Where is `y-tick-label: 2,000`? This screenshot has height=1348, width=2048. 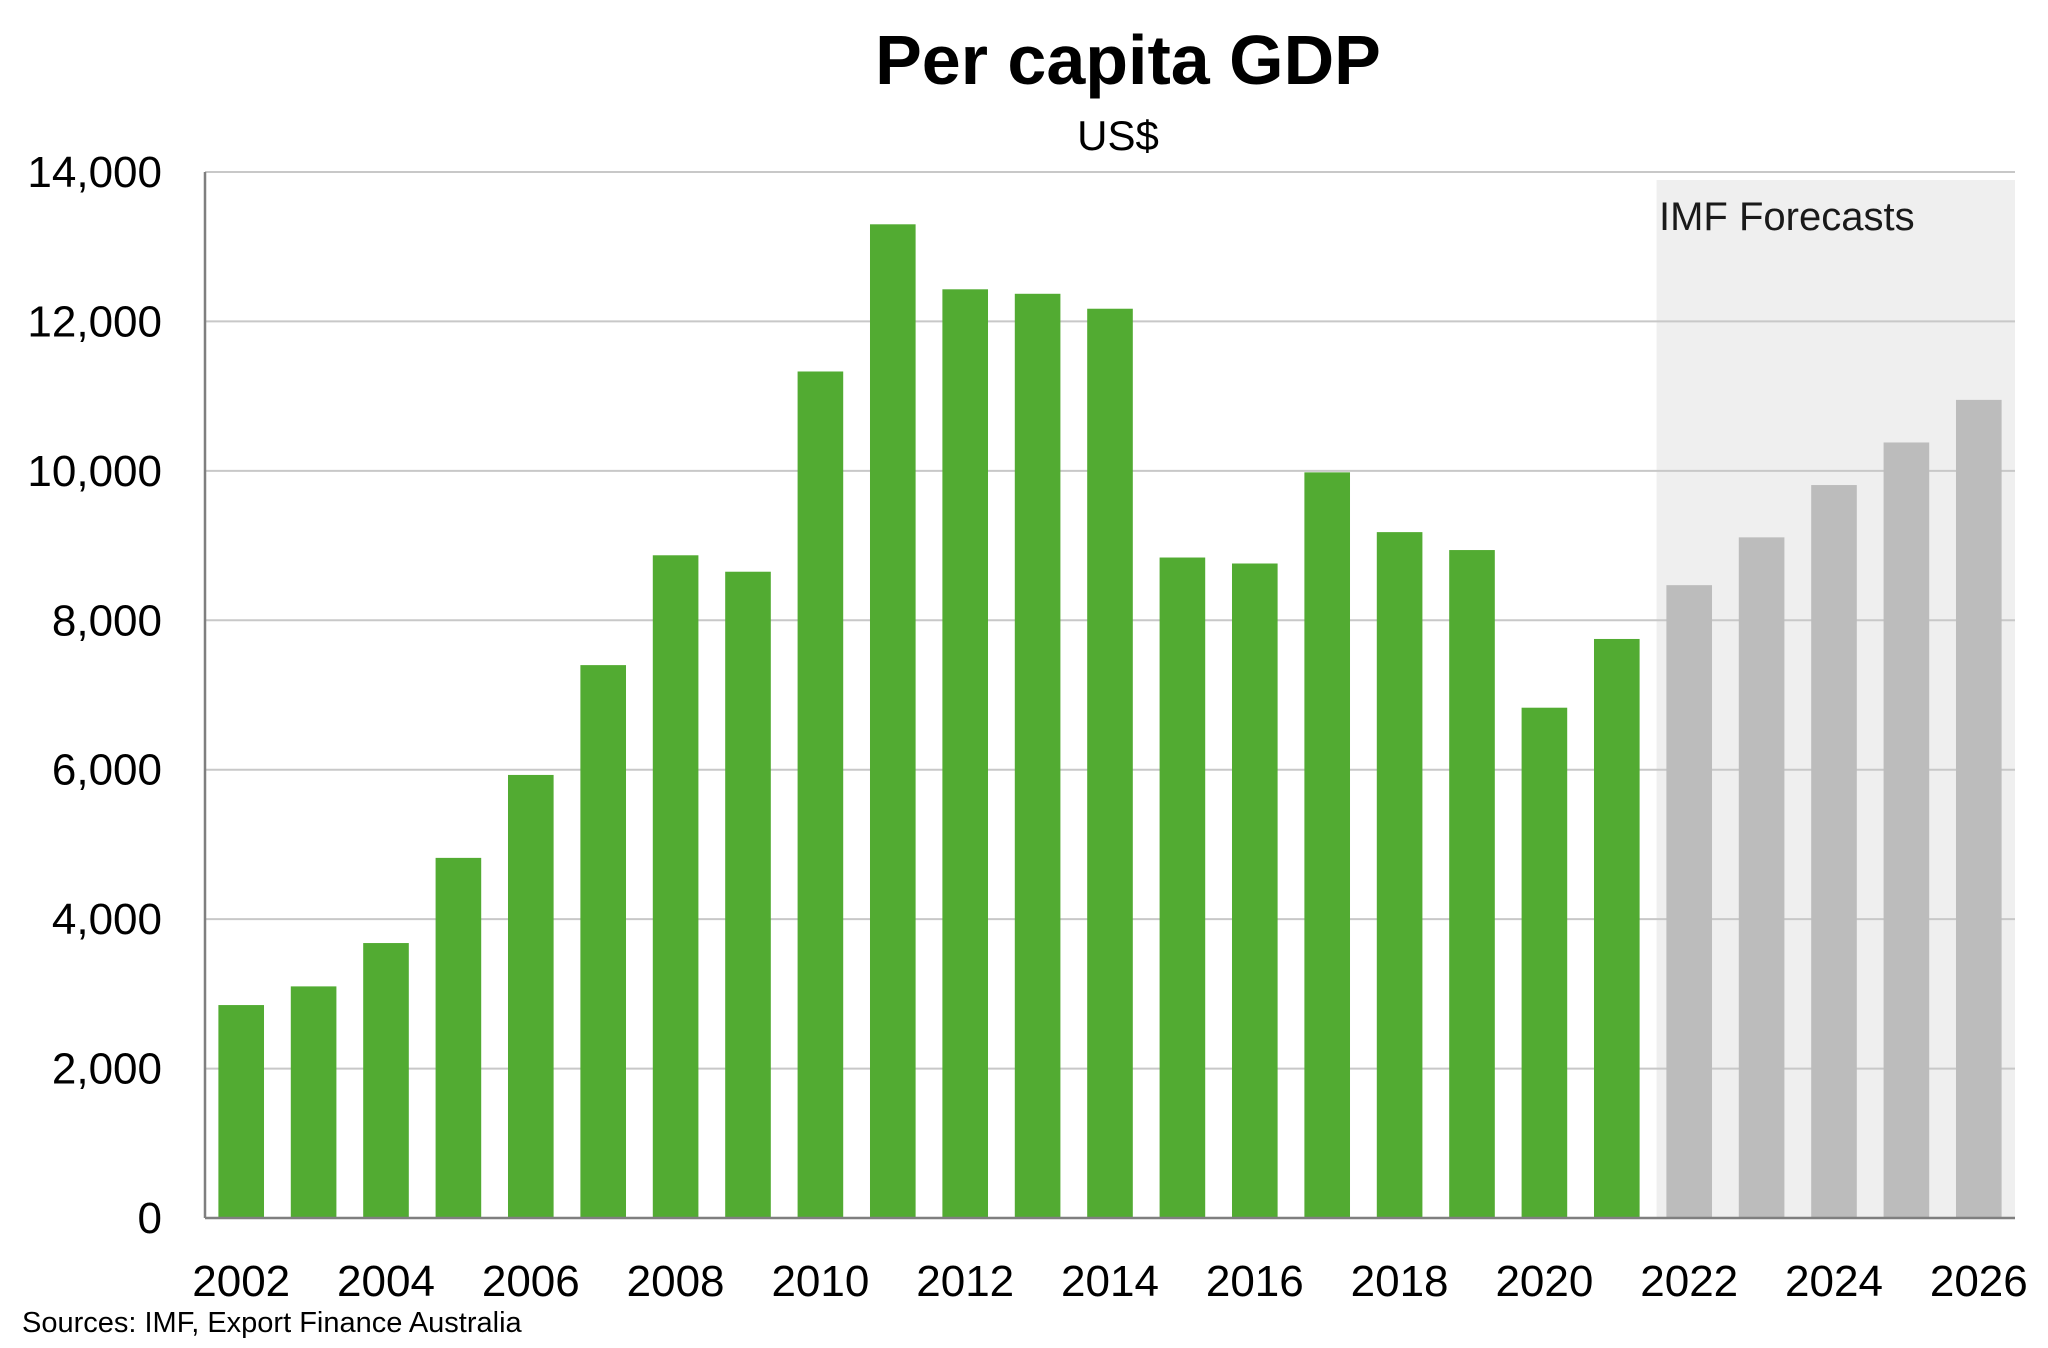
y-tick-label: 2,000 is located at coordinates (107, 1069).